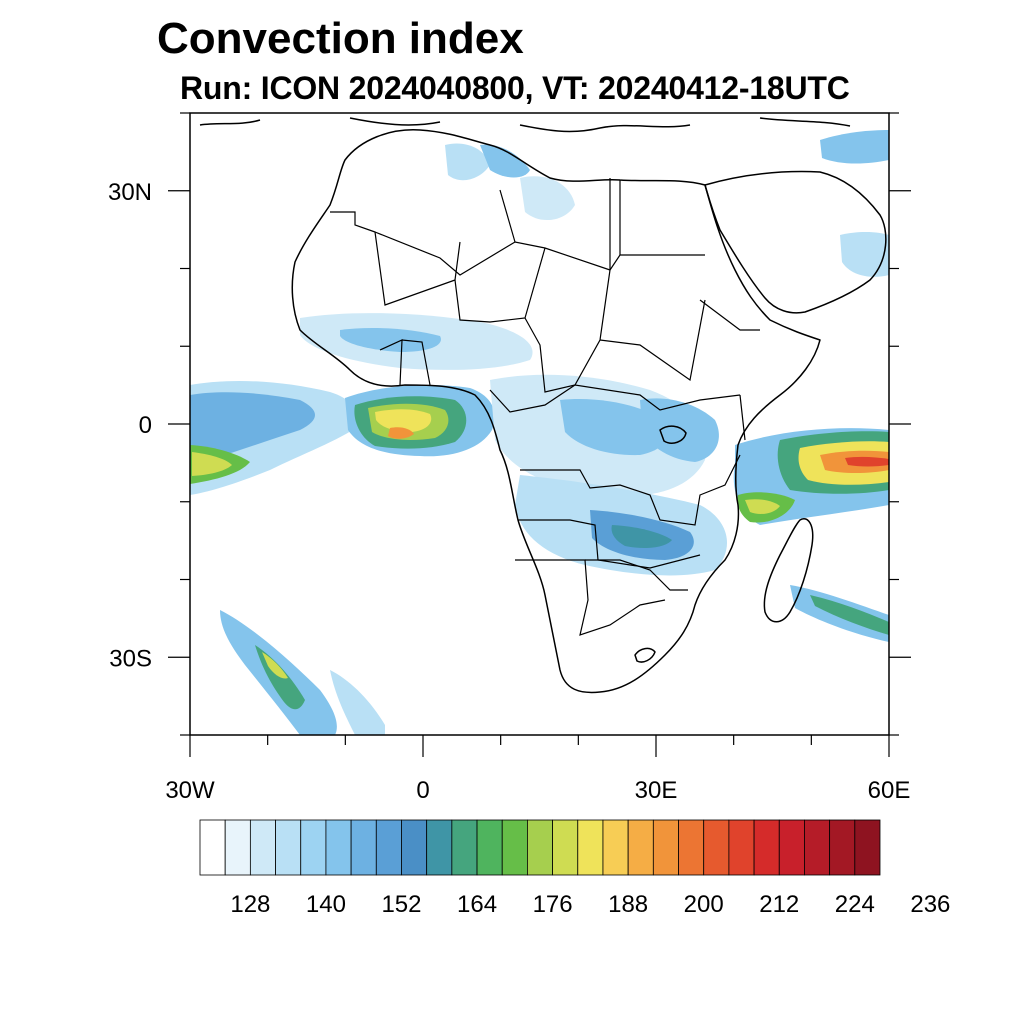 This screenshot has width=1024, height=1024. Describe the element at coordinates (525, 125) in the screenshot. I see `europe-coastline` at that location.